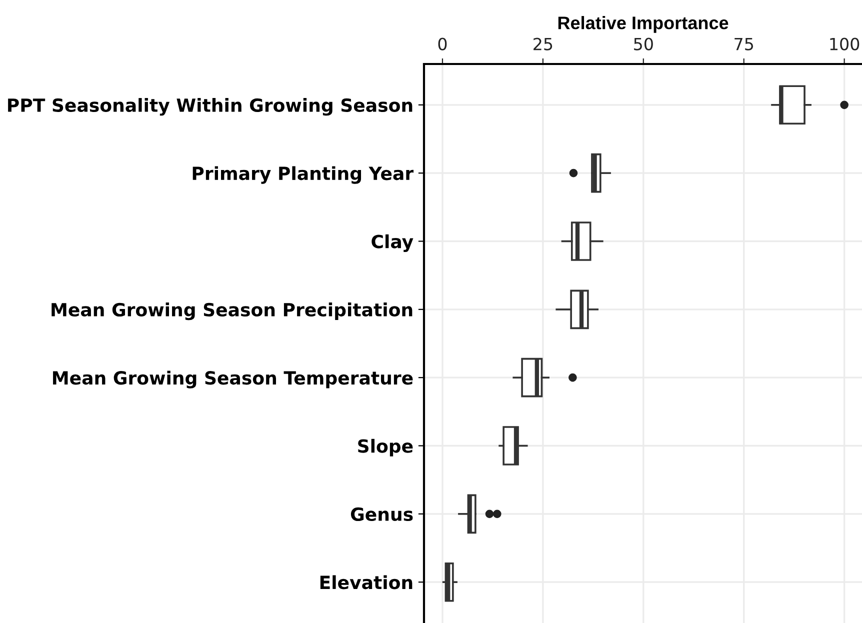  What do you see at coordinates (210, 107) in the screenshot?
I see `y-tick-label: PPT Seasonality Within Growing Season` at bounding box center [210, 107].